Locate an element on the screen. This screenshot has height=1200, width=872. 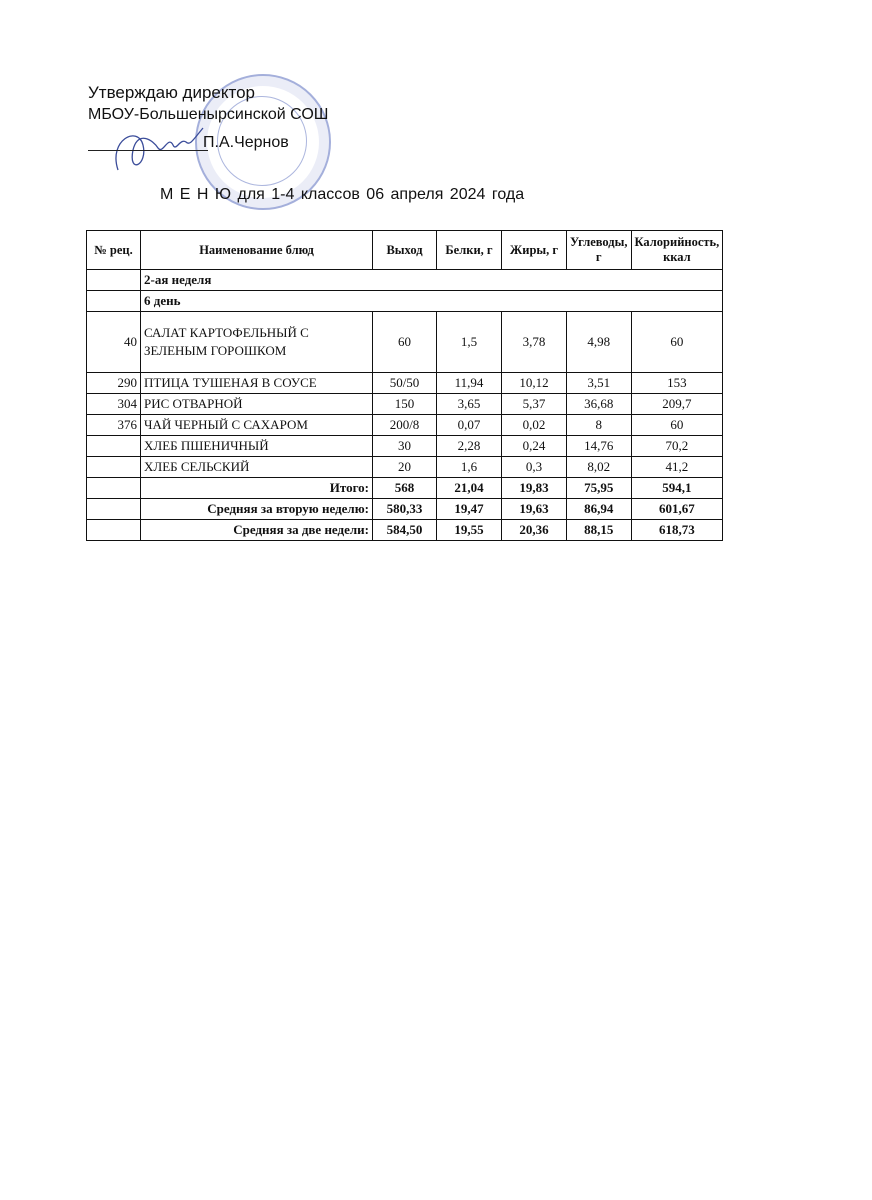
cell-yield: 50/50 is located at coordinates (404, 383).